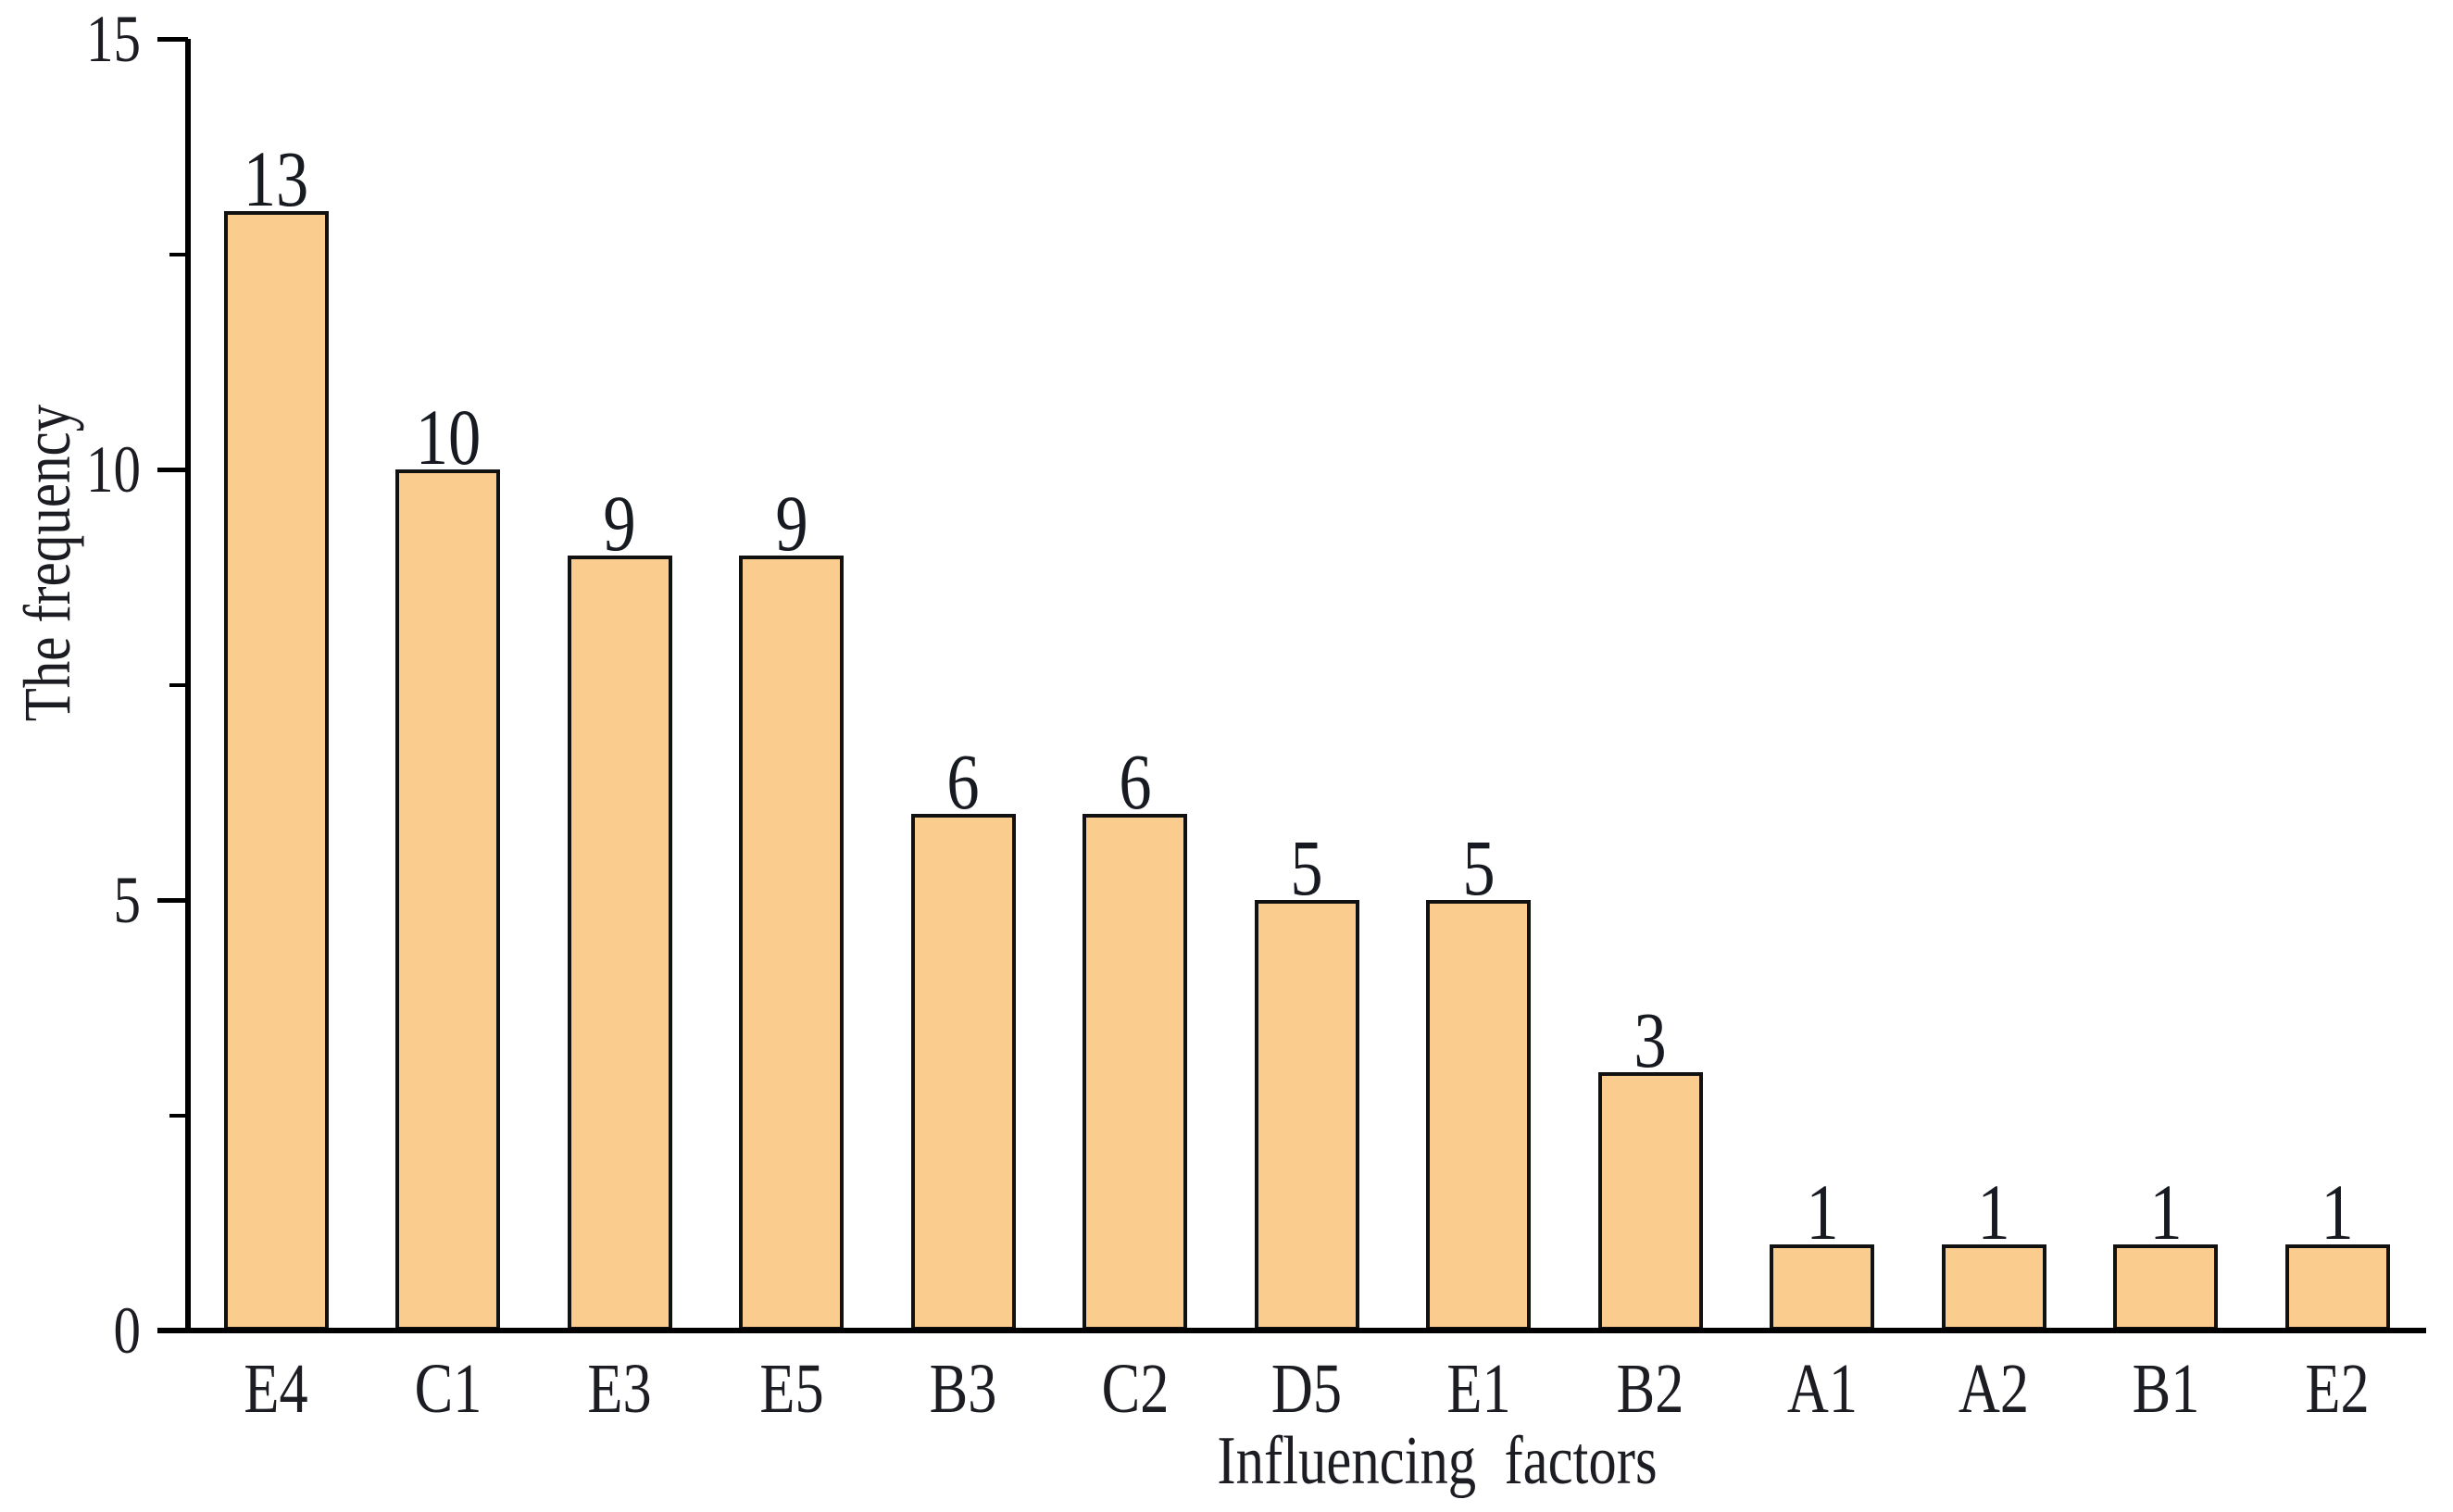  What do you see at coordinates (1291, 1331) in the screenshot?
I see `x-axis-line` at bounding box center [1291, 1331].